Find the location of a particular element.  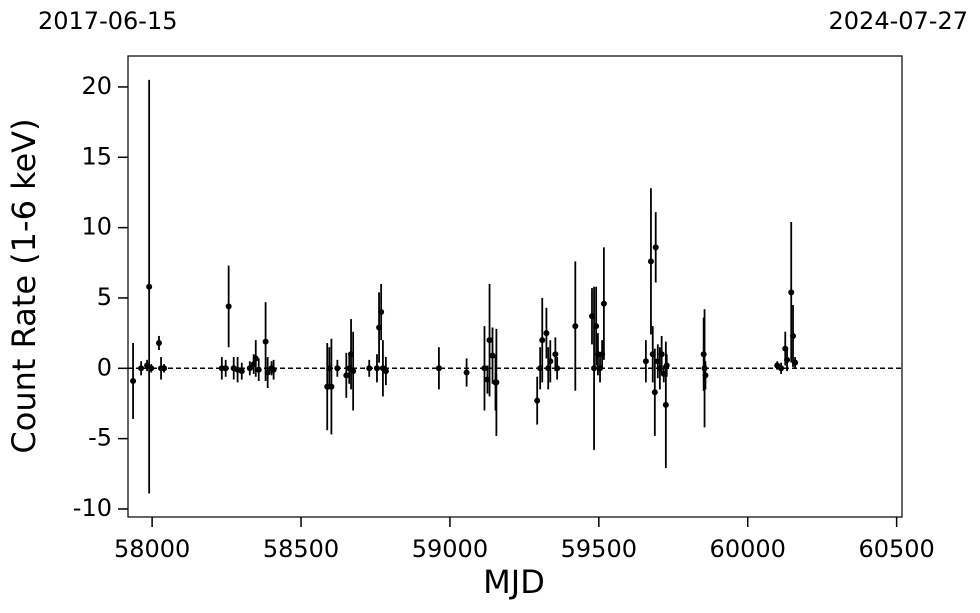

y-tick-label: -5 is located at coordinates (100, 438).